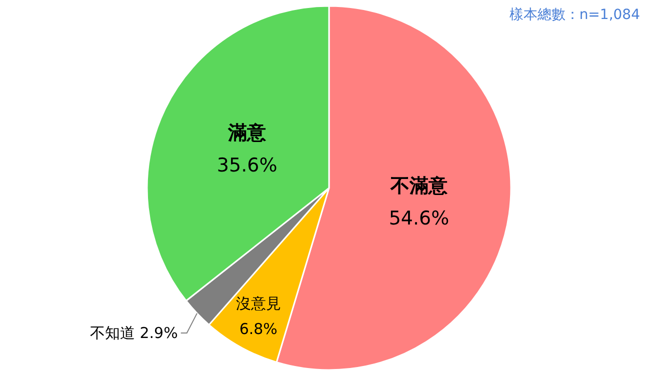 The height and width of the screenshot is (376, 654). I want to click on data-label: 54.6%, so click(419, 218).